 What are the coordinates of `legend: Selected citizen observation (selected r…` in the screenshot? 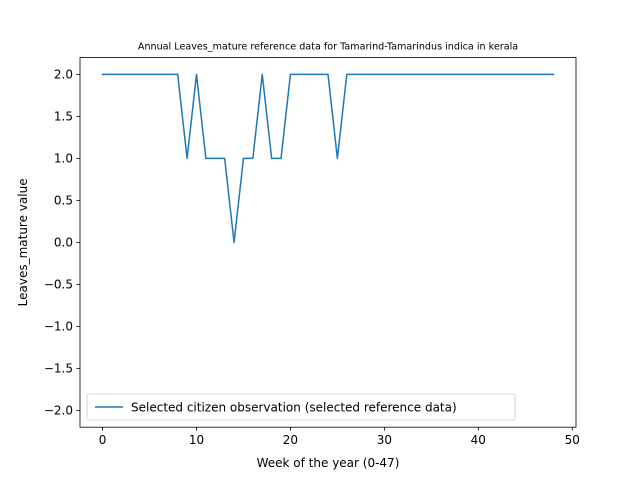 It's located at (301, 407).